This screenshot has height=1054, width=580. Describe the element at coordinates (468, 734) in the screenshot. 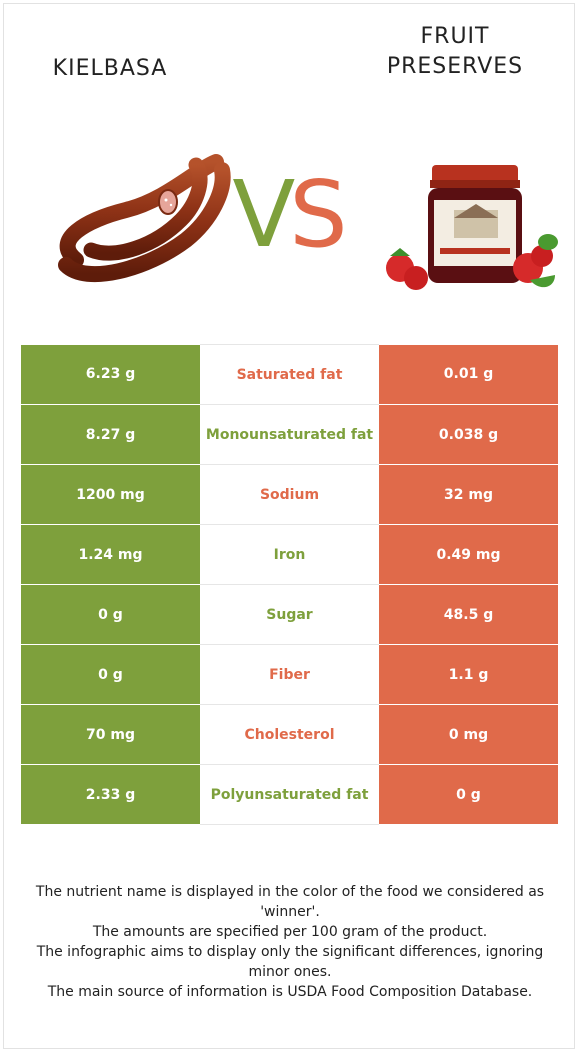

I see `right-value: 0 mg` at that location.